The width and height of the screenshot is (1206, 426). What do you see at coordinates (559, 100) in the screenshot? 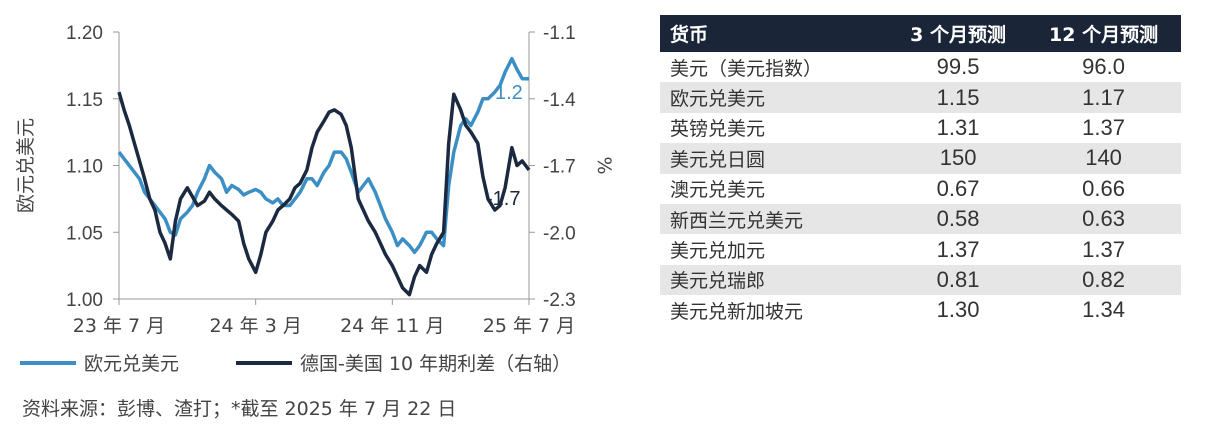
I see `y2-tick-label: -1.4` at bounding box center [559, 100].